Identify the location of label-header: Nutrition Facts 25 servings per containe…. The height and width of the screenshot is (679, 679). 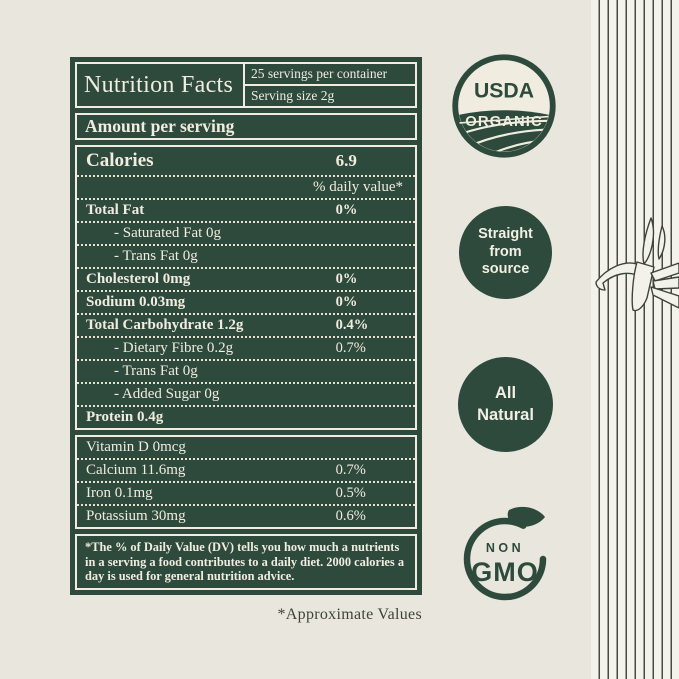
(246, 85).